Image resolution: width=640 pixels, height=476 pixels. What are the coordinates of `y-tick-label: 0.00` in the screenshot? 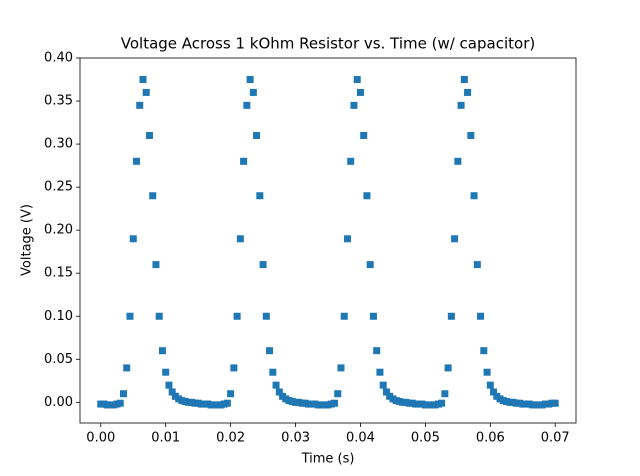 It's located at (58, 402).